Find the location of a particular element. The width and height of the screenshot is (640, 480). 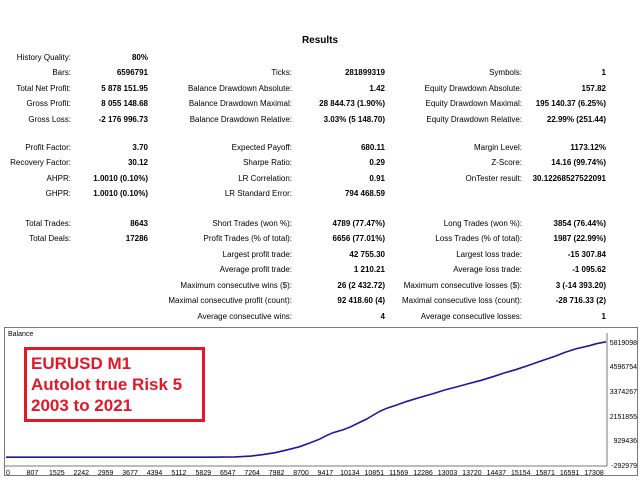

stat-value: -15 307.84 is located at coordinates (586, 254).